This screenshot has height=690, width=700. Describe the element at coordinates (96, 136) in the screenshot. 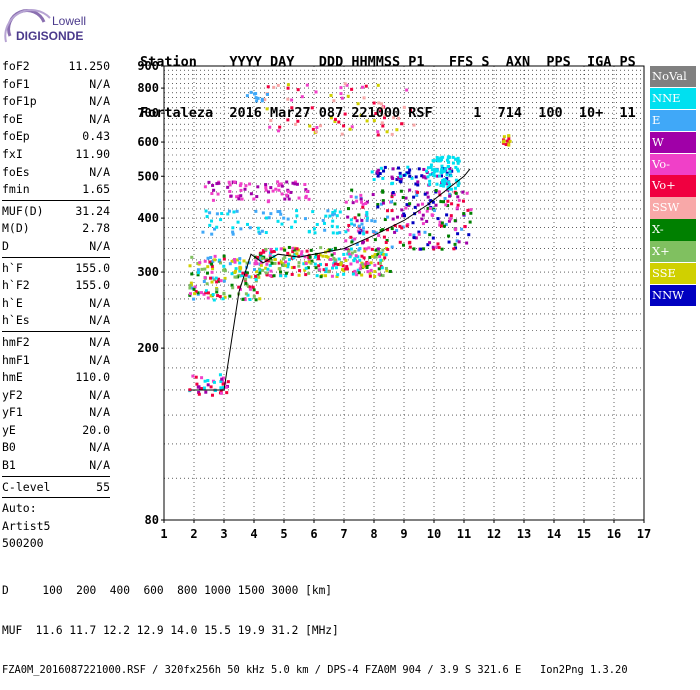

I see `param-value: 0.43` at that location.